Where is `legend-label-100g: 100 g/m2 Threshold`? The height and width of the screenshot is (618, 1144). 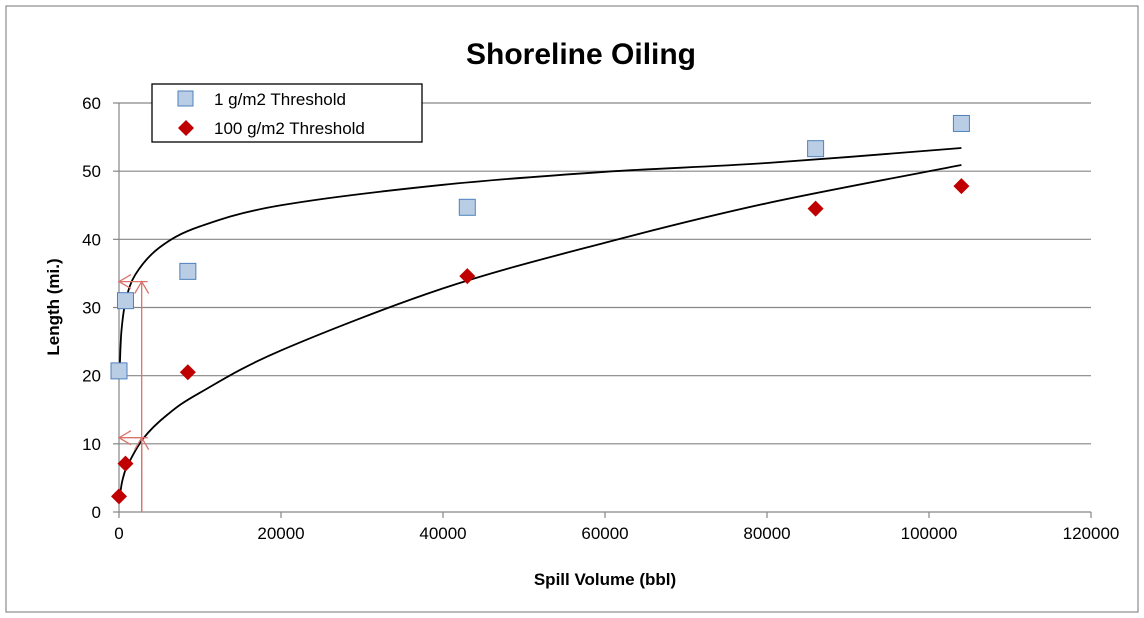 legend-label-100g: 100 g/m2 Threshold is located at coordinates (289, 128).